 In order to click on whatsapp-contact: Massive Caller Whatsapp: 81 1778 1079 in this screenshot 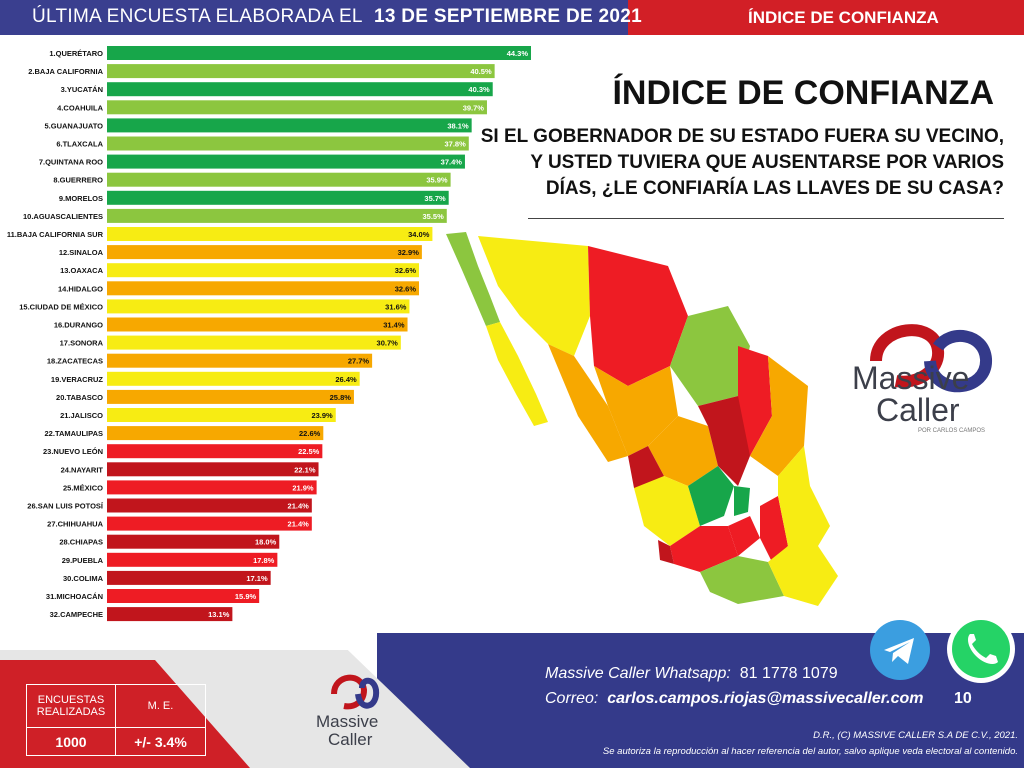, I will do `click(691, 674)`.